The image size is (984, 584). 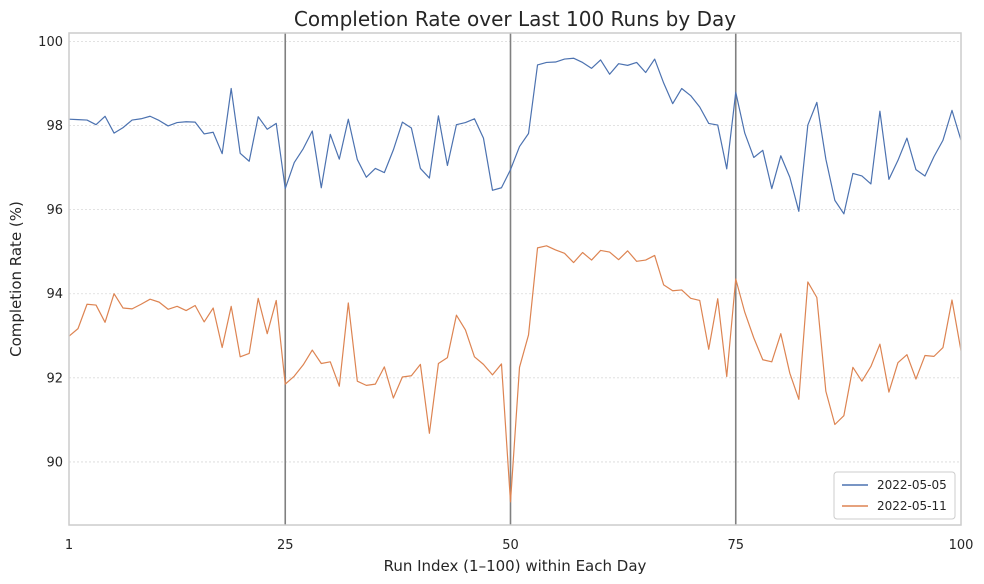 What do you see at coordinates (69, 545) in the screenshot?
I see `x-tick-label: 1` at bounding box center [69, 545].